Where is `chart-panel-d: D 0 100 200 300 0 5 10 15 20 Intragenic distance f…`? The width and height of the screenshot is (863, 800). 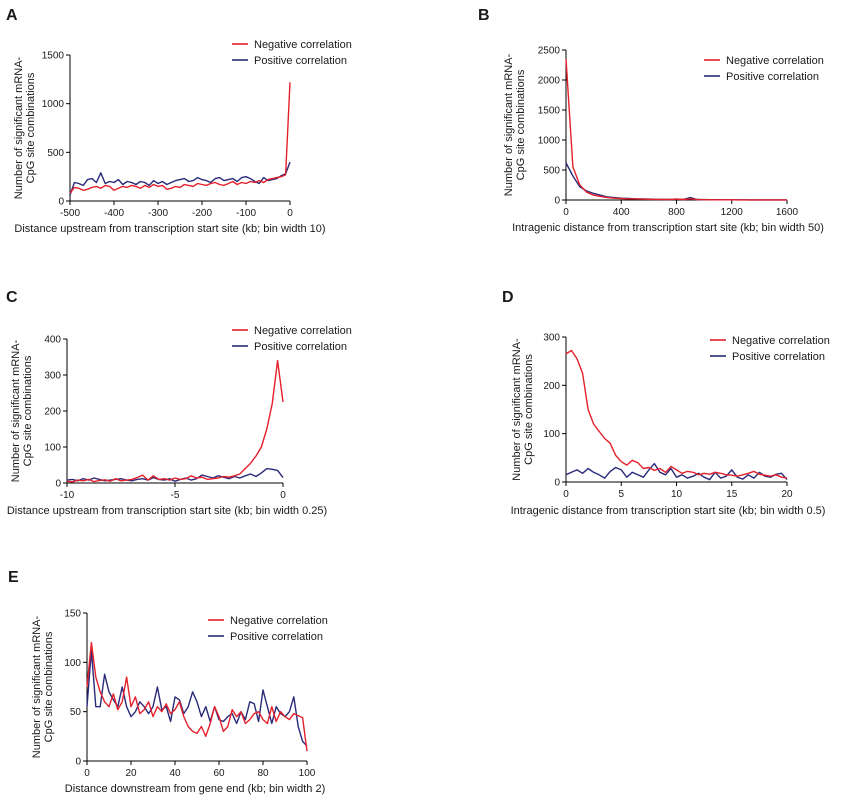
chart-panel-d: D 0 100 200 300 0 5 10 15 20 Intragenic distance f… is located at coordinates (666, 403).